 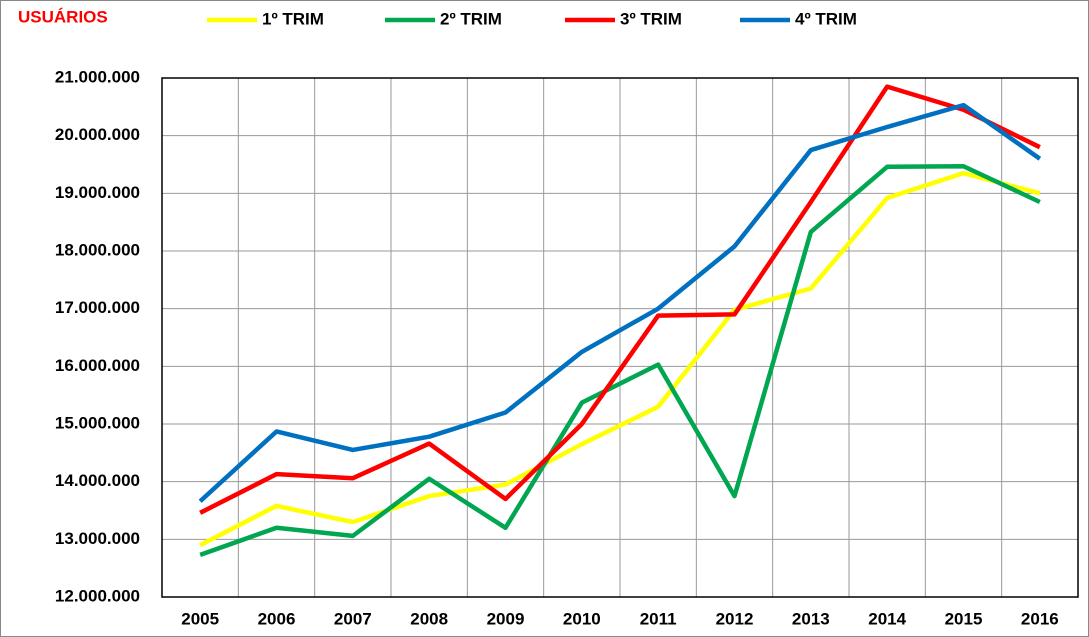 What do you see at coordinates (353, 618) in the screenshot?
I see `x-tick-label: 2007` at bounding box center [353, 618].